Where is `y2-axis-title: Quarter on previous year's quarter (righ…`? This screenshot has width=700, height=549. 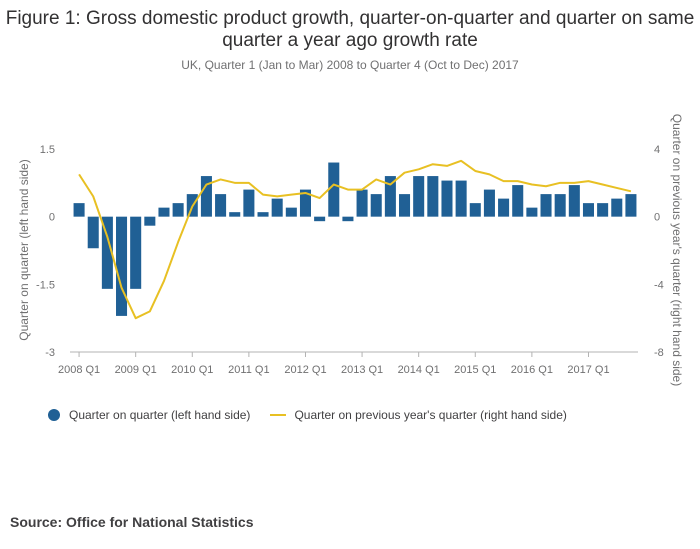 y2-axis-title: Quarter on previous year's quarter (righ… is located at coordinates (677, 250).